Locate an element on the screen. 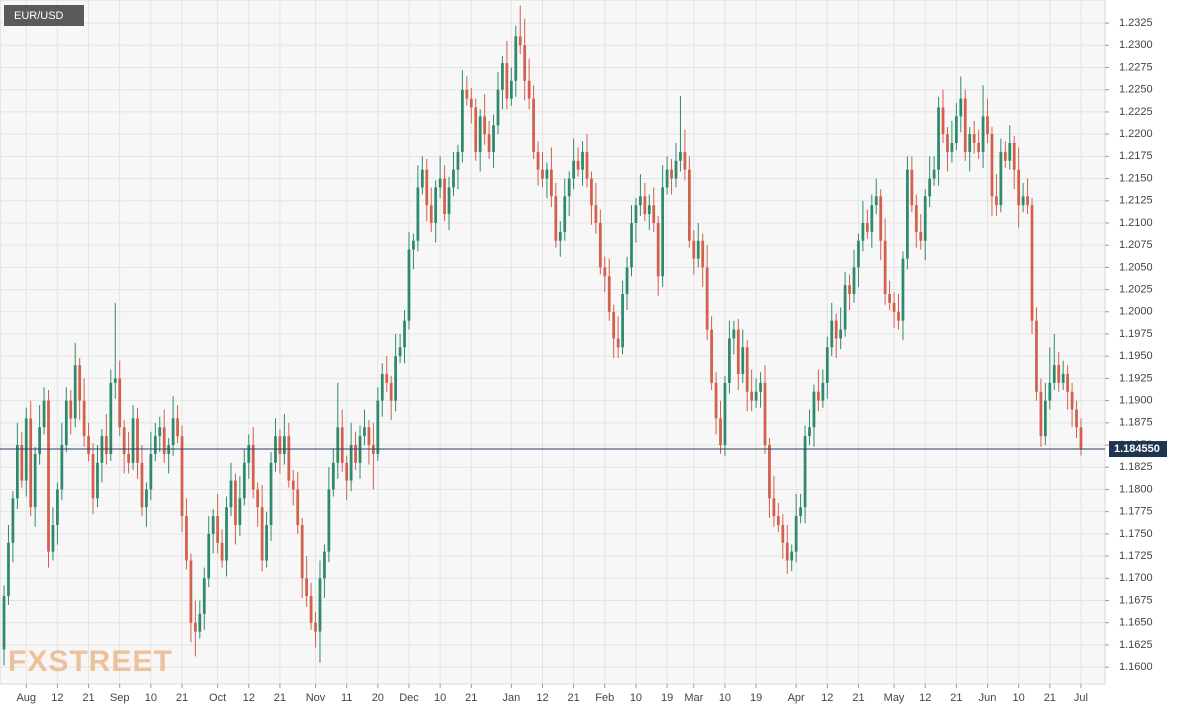 This screenshot has width=1186, height=711. x-tick-label: Jan is located at coordinates (511, 698).